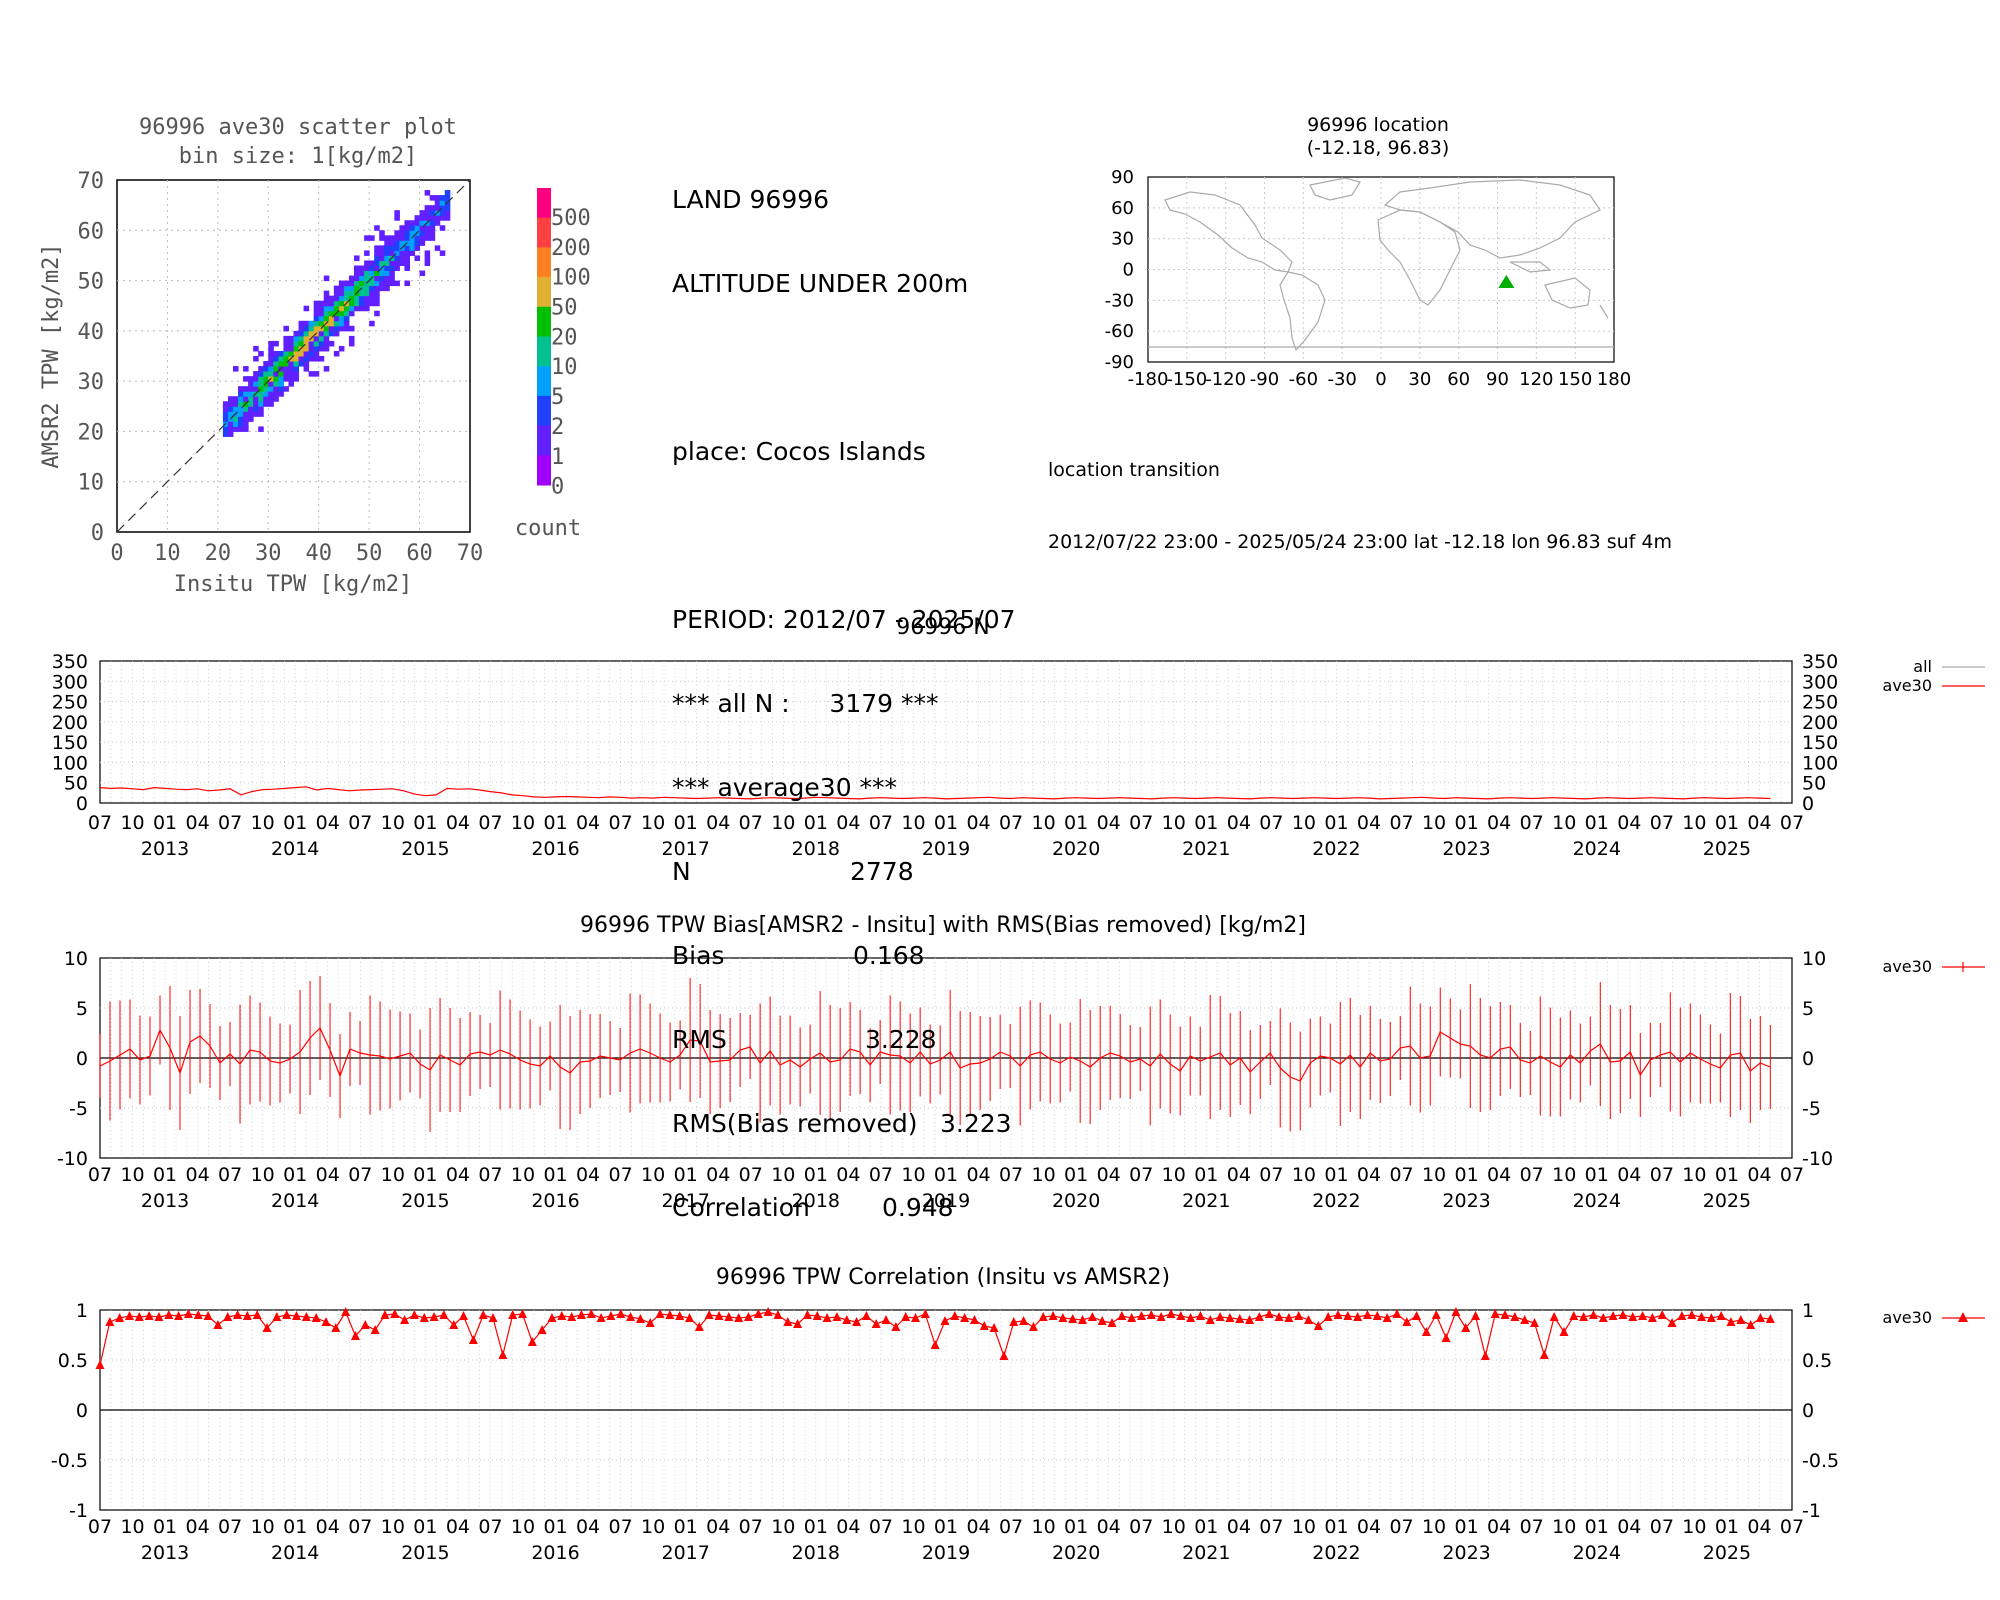  I want to click on colorbar-label: 200, so click(571, 248).